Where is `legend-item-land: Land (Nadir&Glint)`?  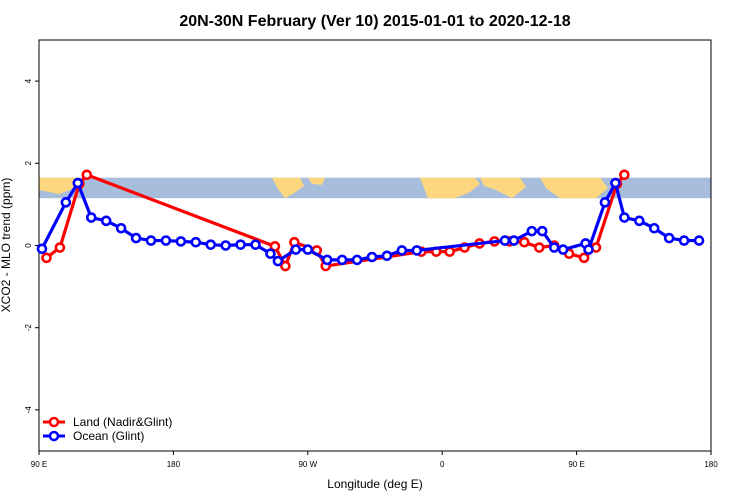 legend-item-land: Land (Nadir&Glint) is located at coordinates (107, 422).